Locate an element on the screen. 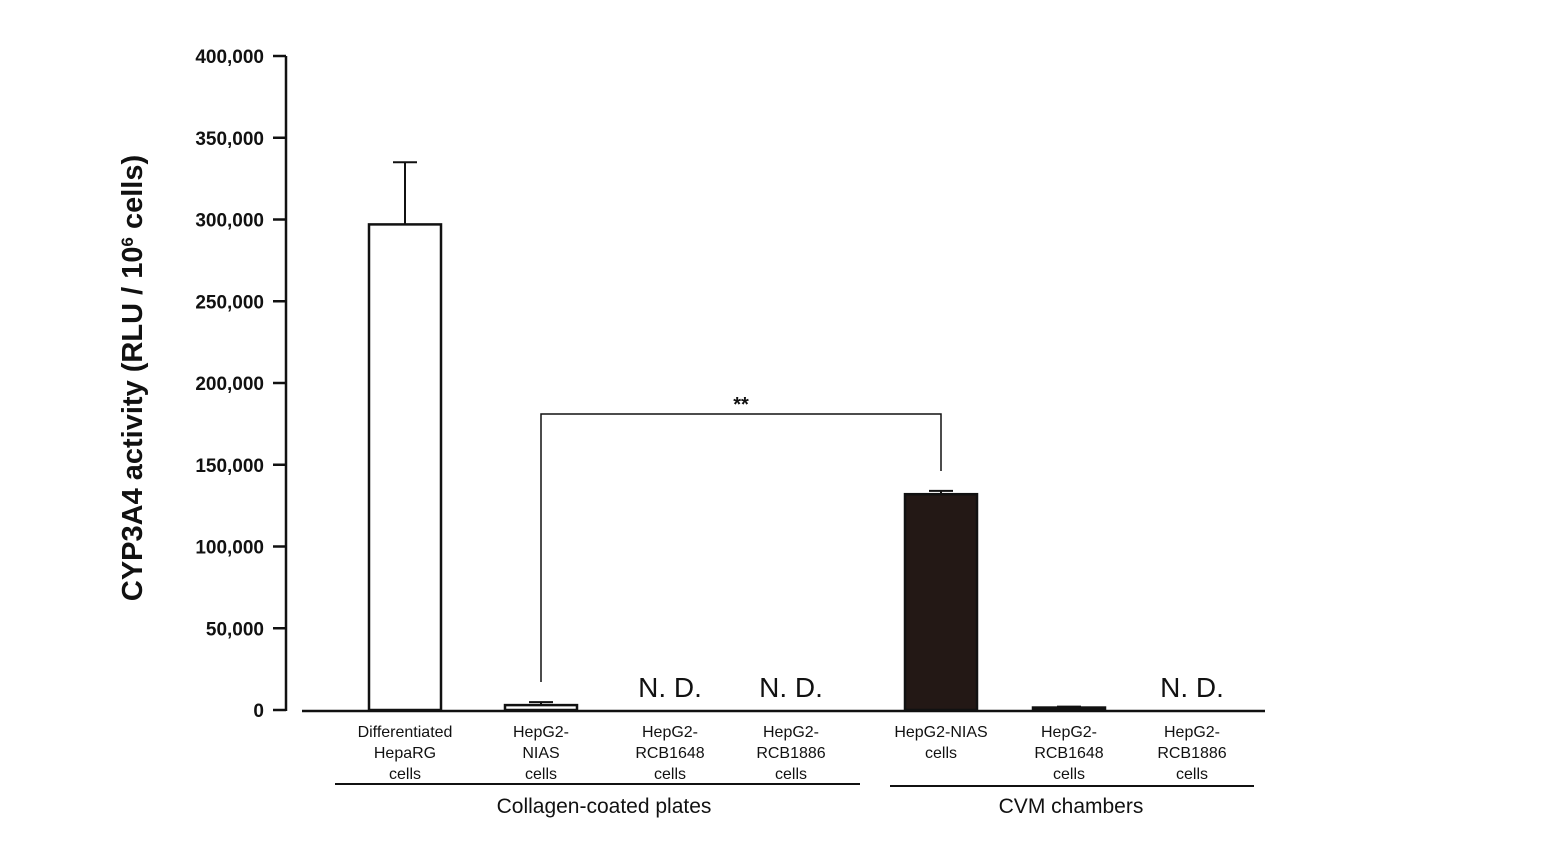  y-axis-title-main: CYP3A4 activity (RLU / 10 is located at coordinates (133, 424).